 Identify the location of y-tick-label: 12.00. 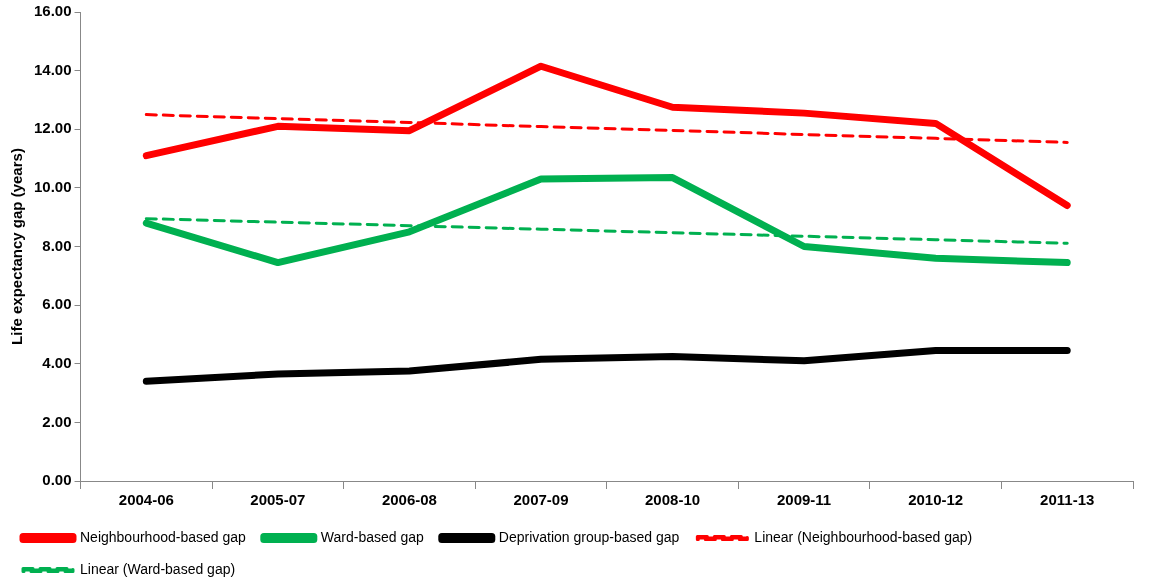
(52, 128).